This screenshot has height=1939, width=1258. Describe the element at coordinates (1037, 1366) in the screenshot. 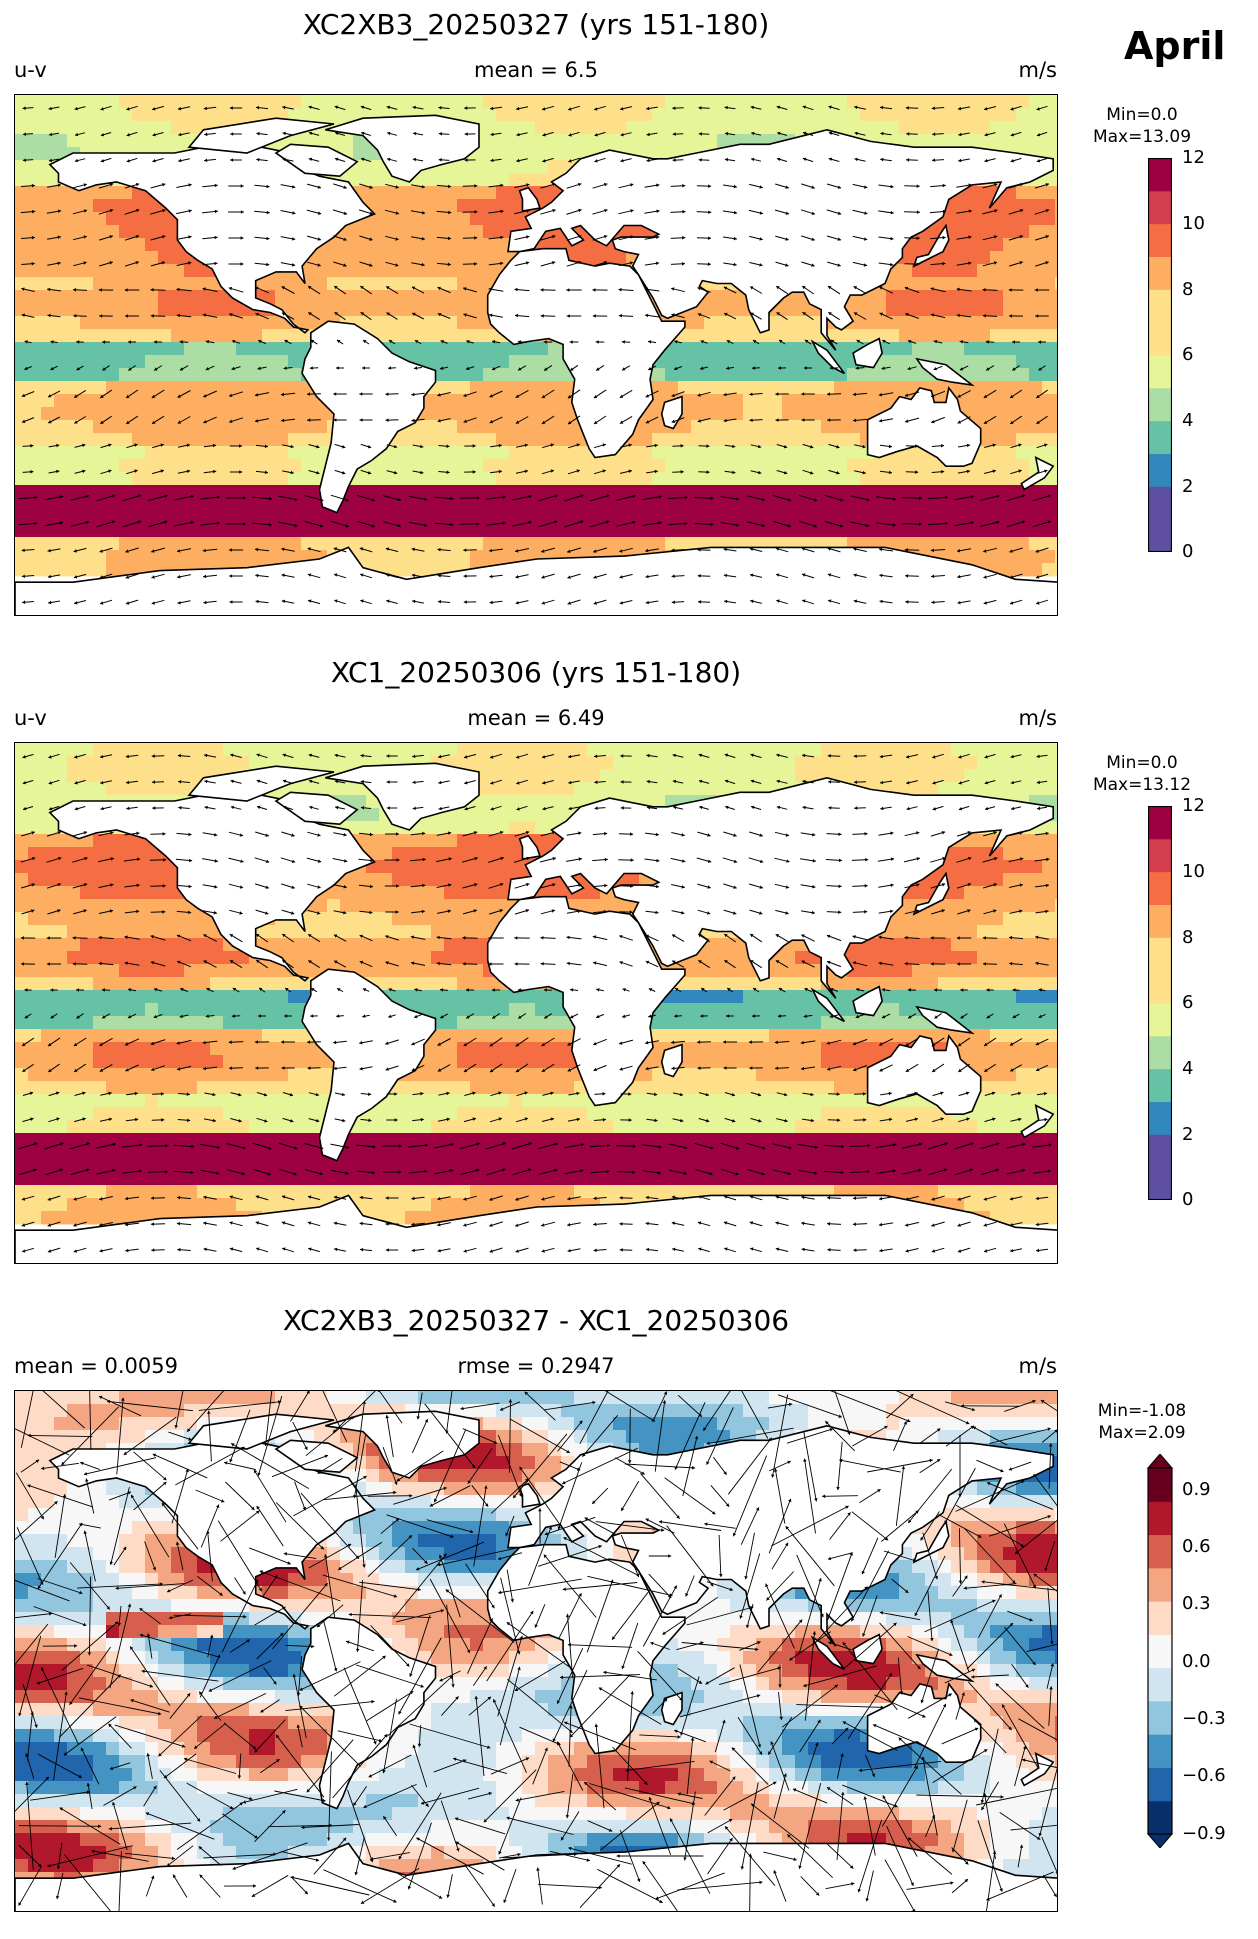

I see `panel-3-units-label: m/s` at that location.